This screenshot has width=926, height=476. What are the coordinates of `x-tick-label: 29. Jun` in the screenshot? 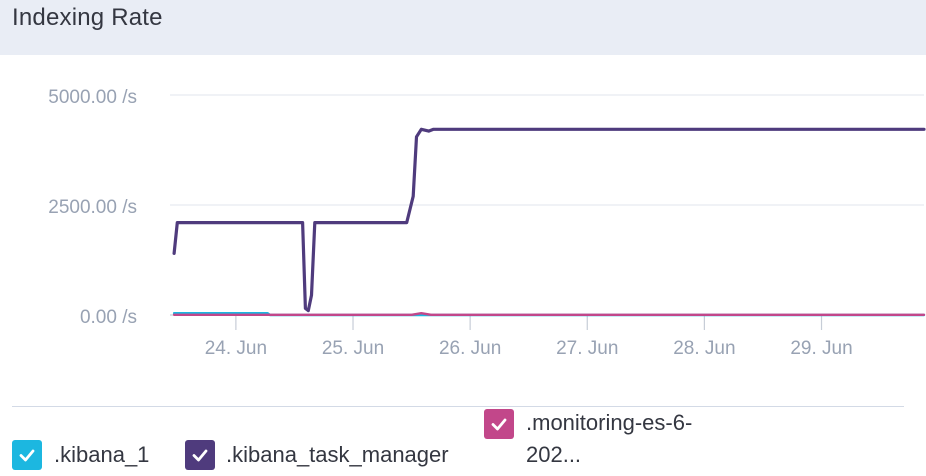 It's located at (821, 348).